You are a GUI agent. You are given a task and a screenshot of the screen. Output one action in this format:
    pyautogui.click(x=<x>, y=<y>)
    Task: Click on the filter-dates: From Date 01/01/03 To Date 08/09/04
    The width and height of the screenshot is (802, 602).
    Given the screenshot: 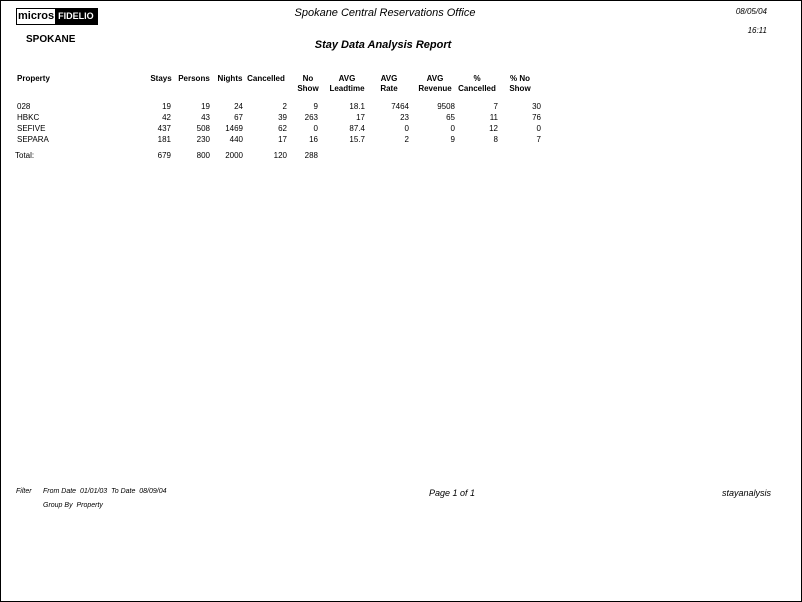 What is the action you would take?
    pyautogui.click(x=105, y=491)
    